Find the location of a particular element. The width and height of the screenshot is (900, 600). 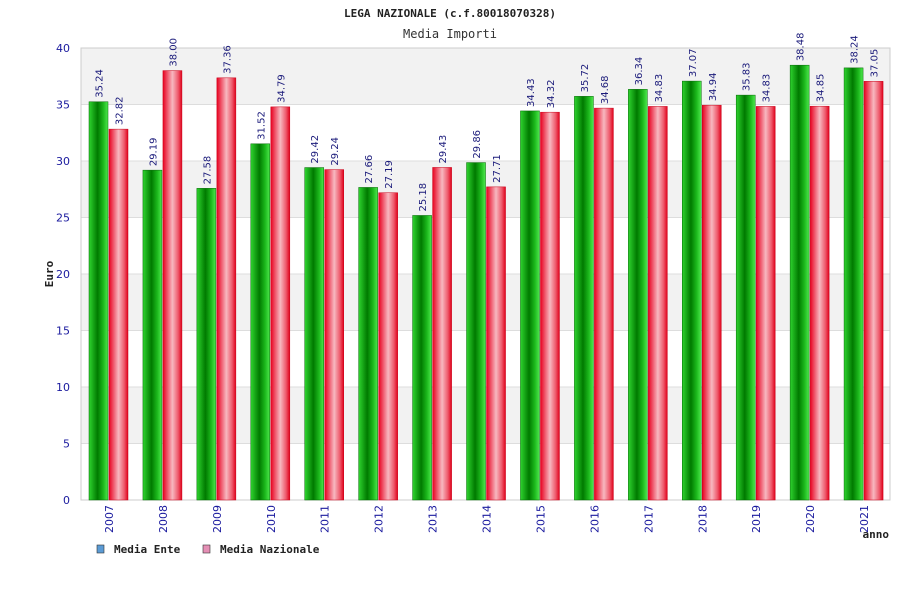

x-tick-label: 2016 is located at coordinates (594, 519).